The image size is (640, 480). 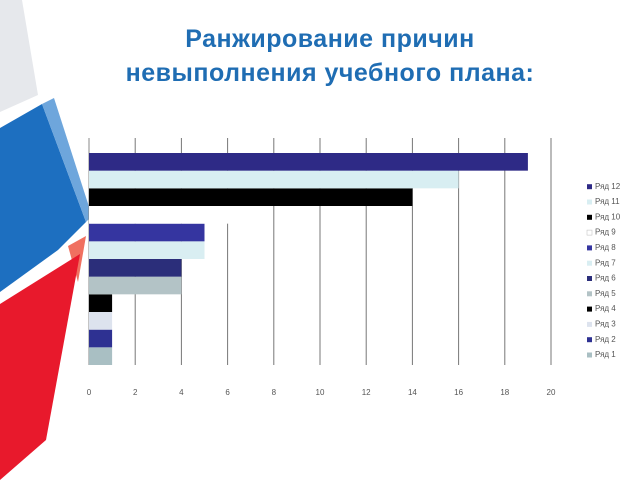 What do you see at coordinates (412, 392) in the screenshot?
I see `x-tick-label: 14` at bounding box center [412, 392].